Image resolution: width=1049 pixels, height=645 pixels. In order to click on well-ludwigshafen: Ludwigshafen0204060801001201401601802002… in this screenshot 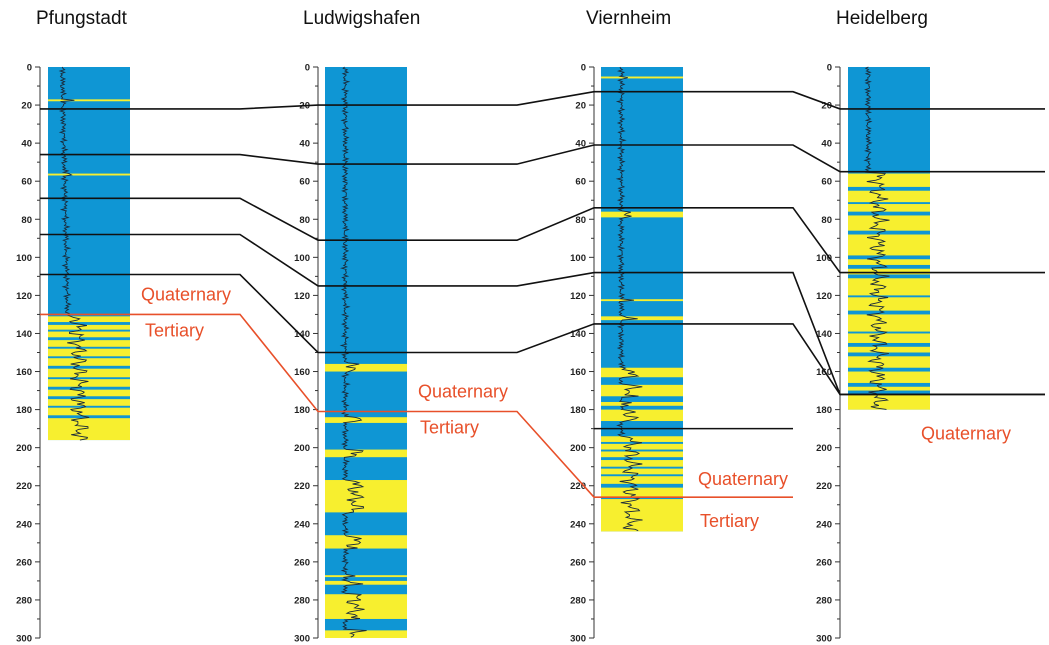, I will do `click(357, 326)`.